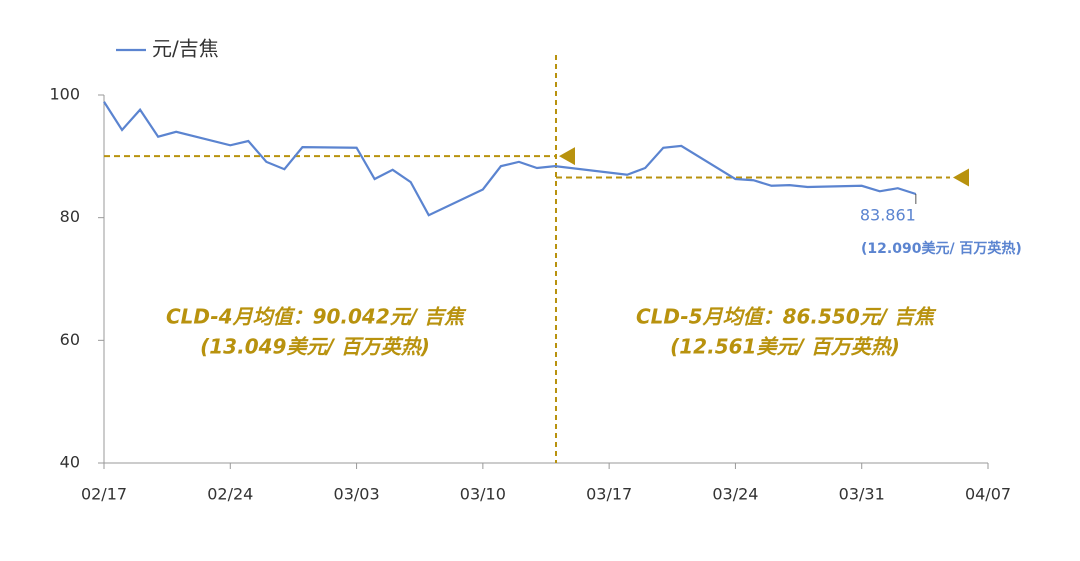 The image size is (1080, 561). I want to click on x-tick-label: 04/07, so click(988, 494).